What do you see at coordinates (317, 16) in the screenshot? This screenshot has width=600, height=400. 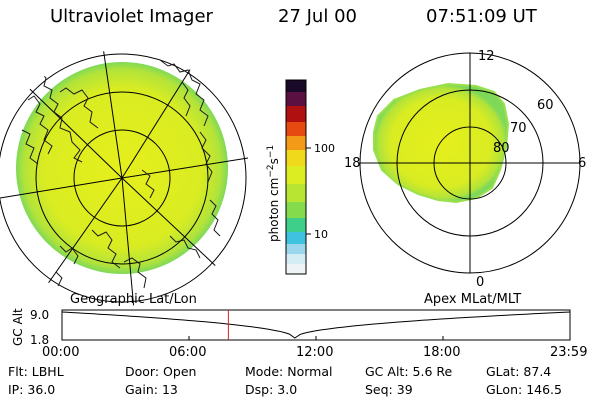 I see `date-label: 27 Jul 00` at bounding box center [317, 16].